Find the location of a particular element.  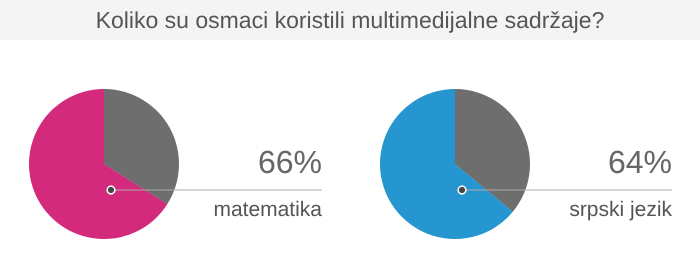

text: matematika is located at coordinates (267, 209).